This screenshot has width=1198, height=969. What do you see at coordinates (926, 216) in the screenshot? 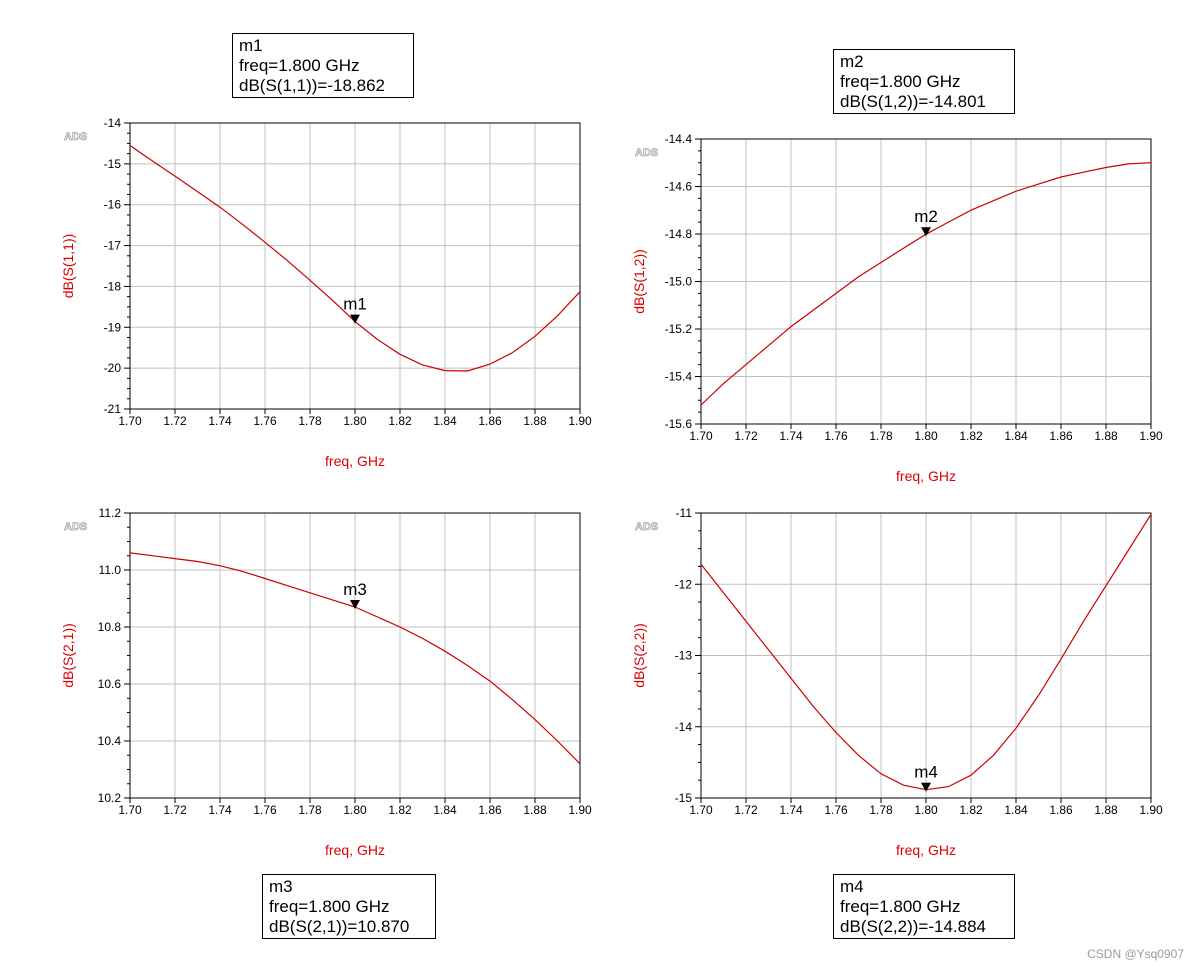
I see `marker-label: m2` at bounding box center [926, 216].